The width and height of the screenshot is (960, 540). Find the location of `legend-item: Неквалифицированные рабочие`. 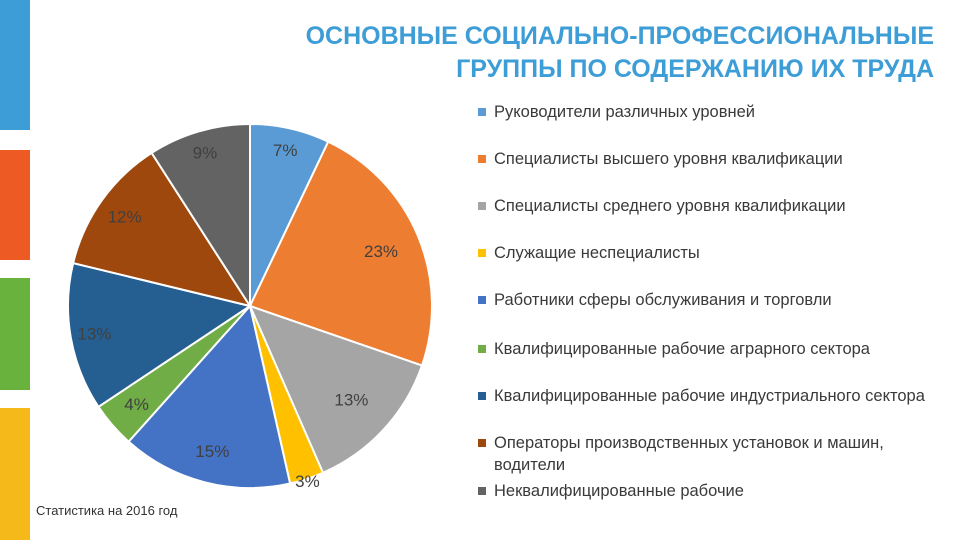

legend-item: Неквалифицированные рабочие is located at coordinates (713, 491).